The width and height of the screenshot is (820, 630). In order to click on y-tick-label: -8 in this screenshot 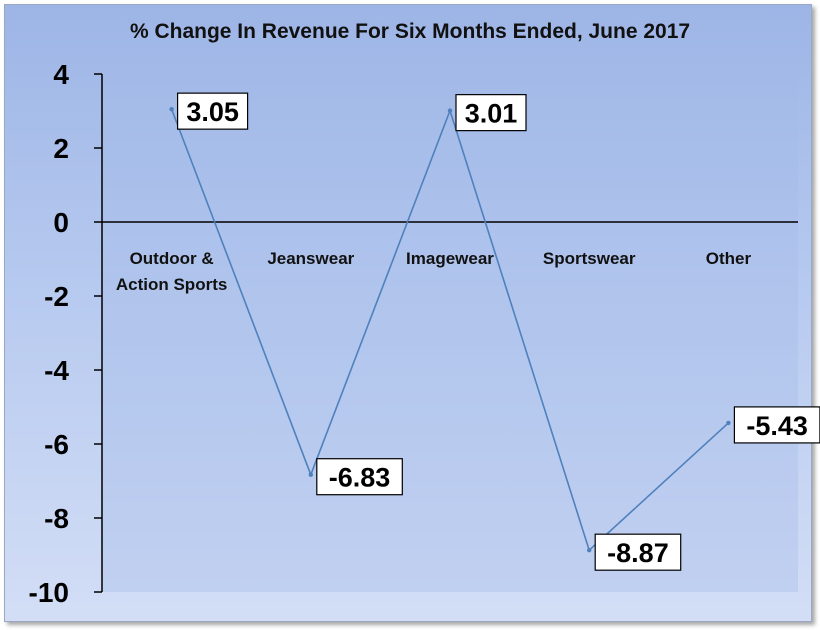, I will do `click(56, 518)`.